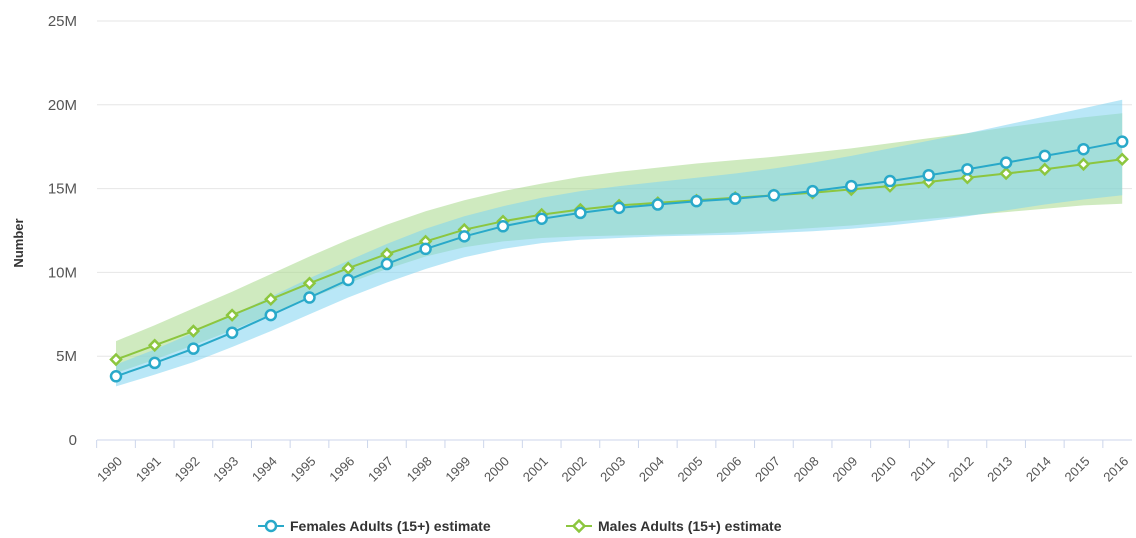 Image resolution: width=1136 pixels, height=538 pixels. I want to click on x-tick-label: 2008, so click(806, 469).